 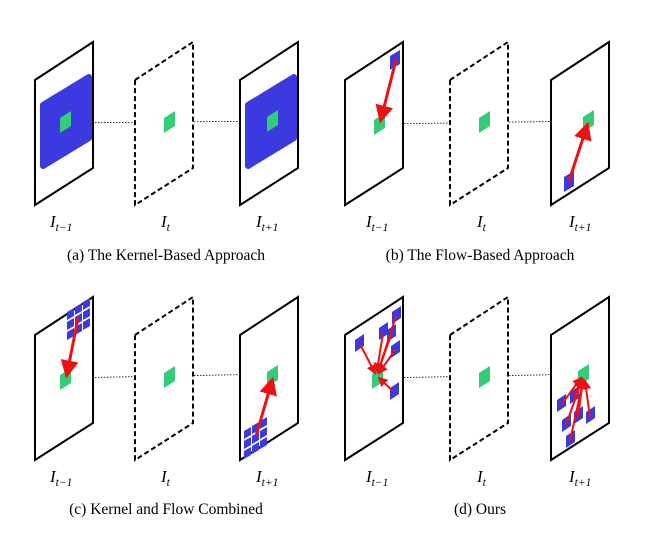 What do you see at coordinates (78, 319) in the screenshot?
I see `kernel-grid` at bounding box center [78, 319].